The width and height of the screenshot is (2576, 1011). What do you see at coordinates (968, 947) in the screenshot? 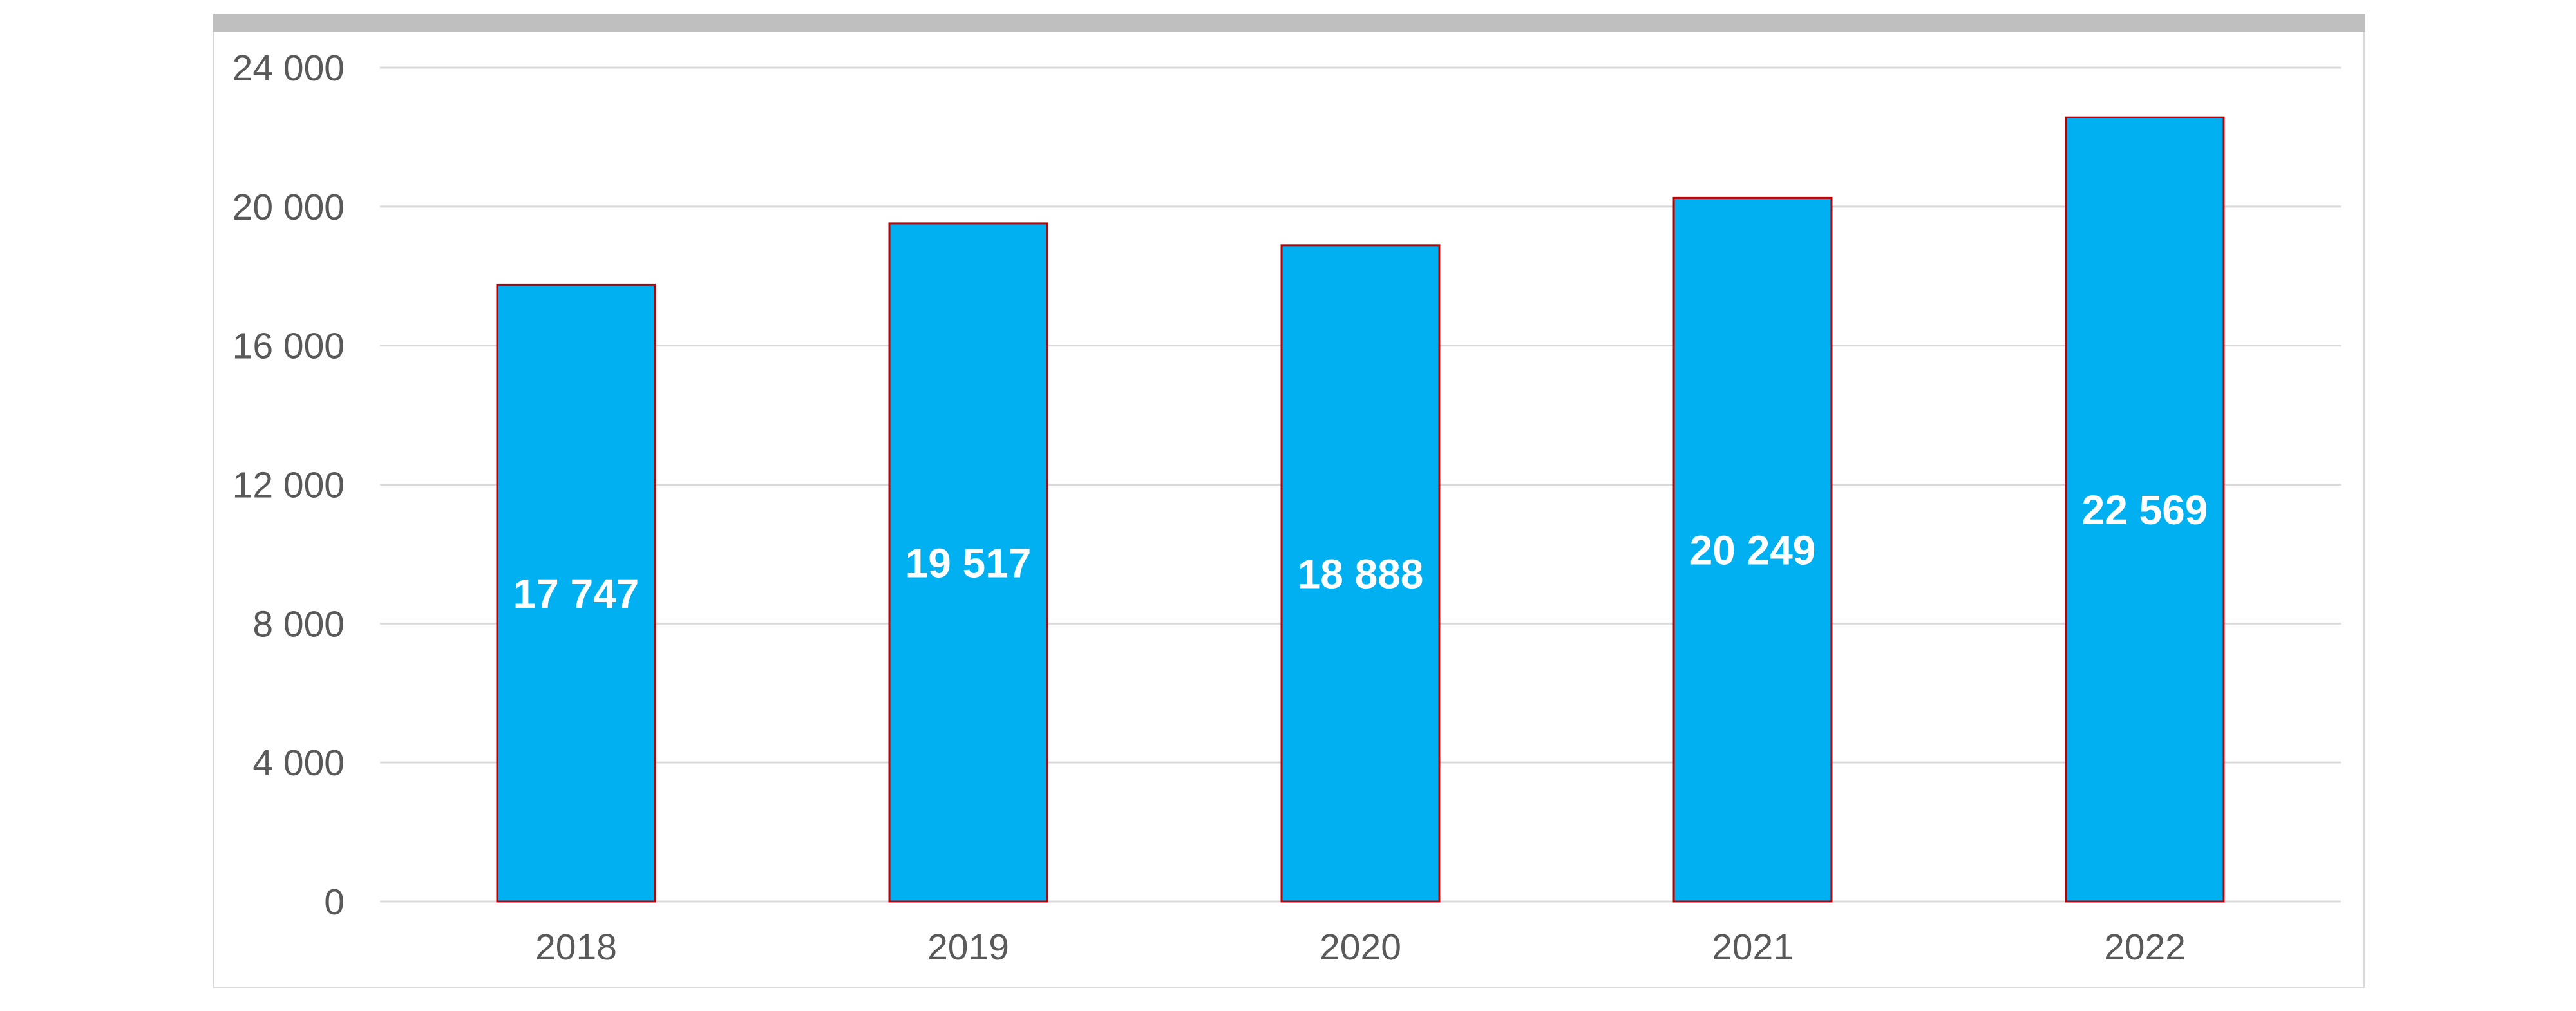
I see `x-tick-label: 2019` at bounding box center [968, 947].